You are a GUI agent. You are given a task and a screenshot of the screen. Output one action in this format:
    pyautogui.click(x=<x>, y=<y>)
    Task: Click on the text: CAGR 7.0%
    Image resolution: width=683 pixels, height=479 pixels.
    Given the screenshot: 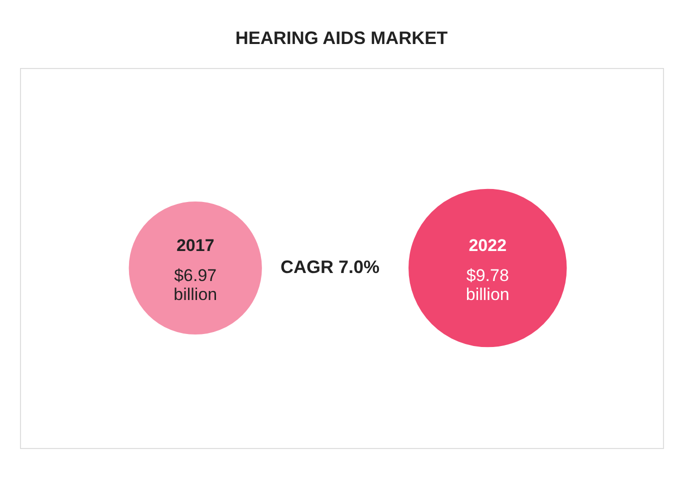 What is the action you would take?
    pyautogui.click(x=330, y=267)
    